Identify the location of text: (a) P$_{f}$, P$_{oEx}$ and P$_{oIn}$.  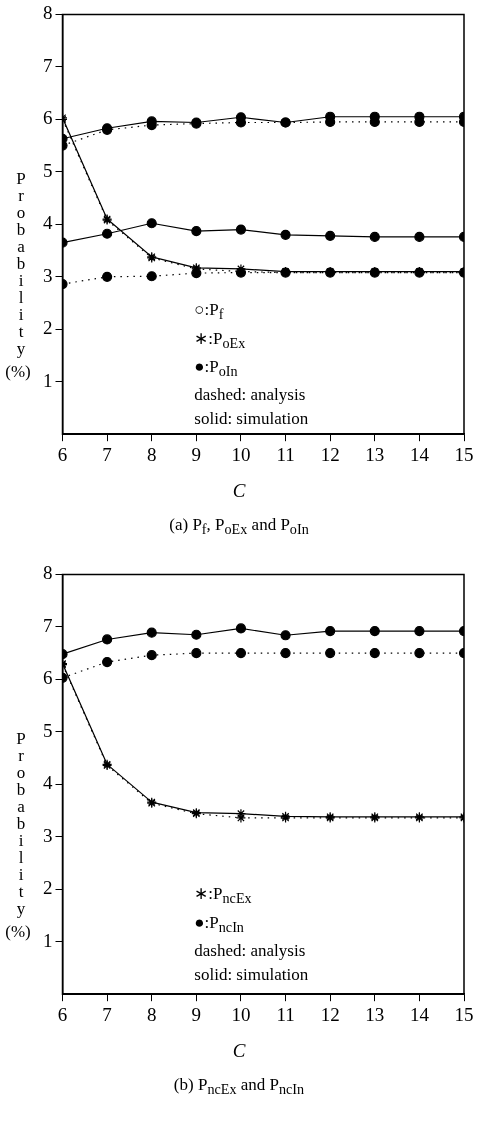
(239, 527).